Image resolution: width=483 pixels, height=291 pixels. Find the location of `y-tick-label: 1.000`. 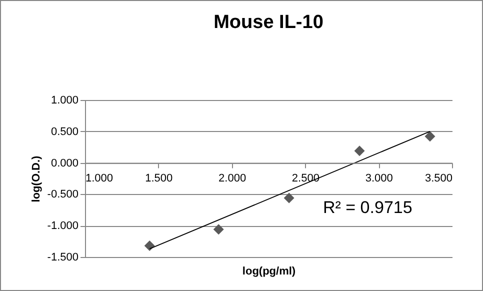

y-tick-label: 1.000 is located at coordinates (64, 100).